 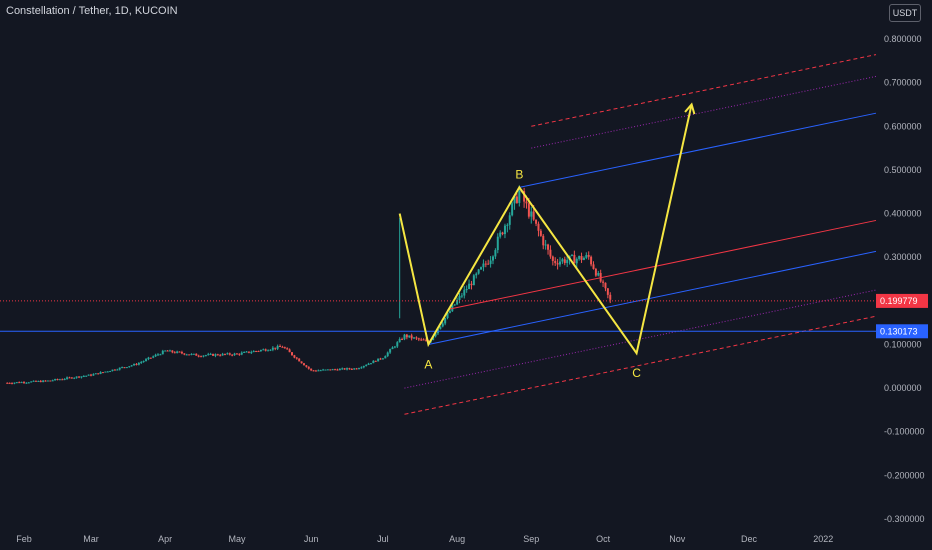 I want to click on y-tick-label: 0.100000, so click(x=903, y=344).